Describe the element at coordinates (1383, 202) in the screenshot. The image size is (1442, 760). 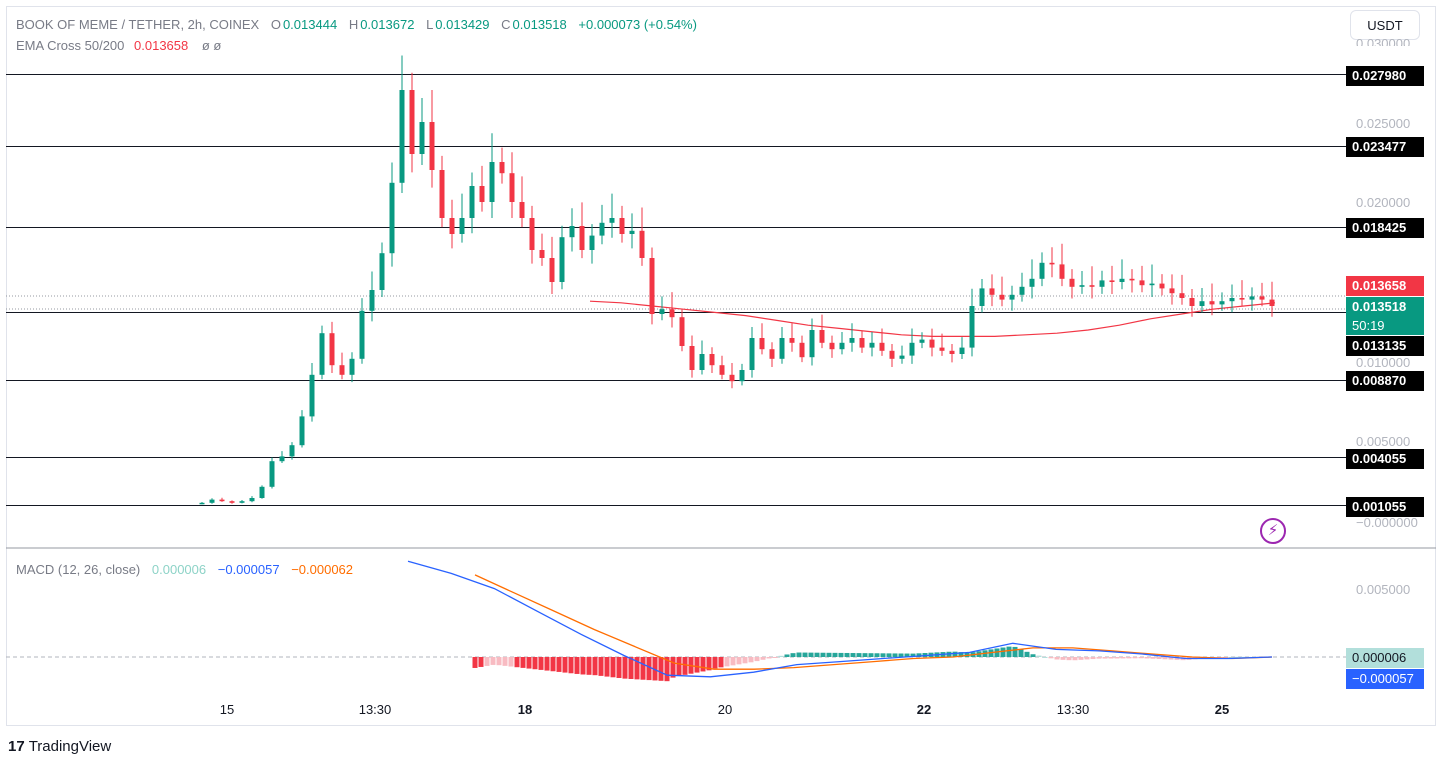
I see `price-axis-tick: 0.020000` at that location.